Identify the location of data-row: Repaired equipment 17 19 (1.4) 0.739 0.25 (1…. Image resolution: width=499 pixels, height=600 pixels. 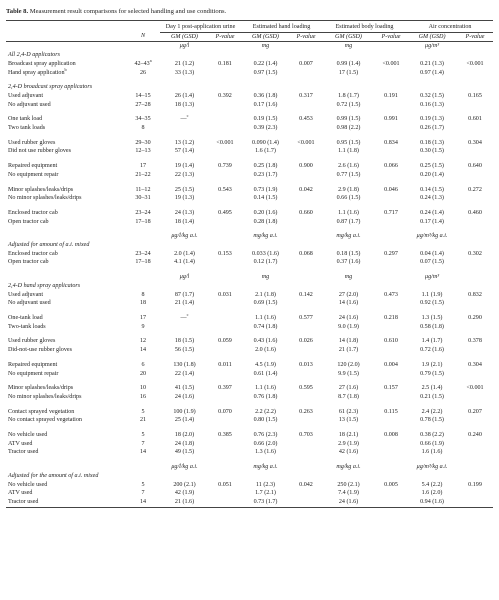
(249, 166).